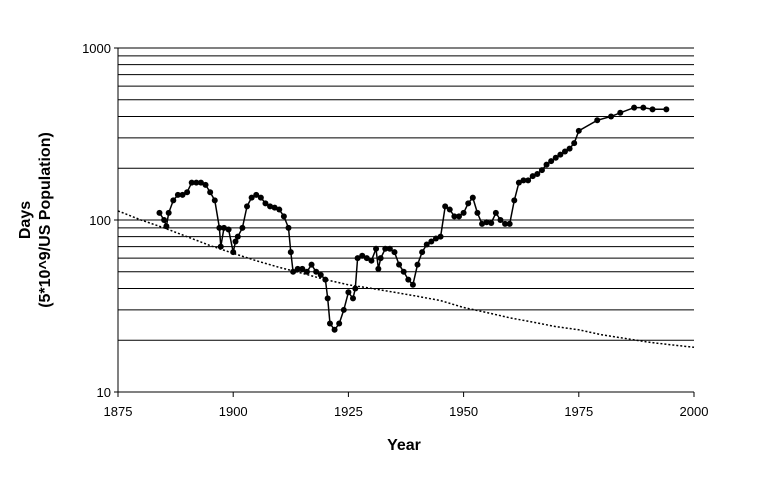  Describe the element at coordinates (35, 220) in the screenshot. I see `y-axis-label: Days (5*10^9/US Population)` at that location.